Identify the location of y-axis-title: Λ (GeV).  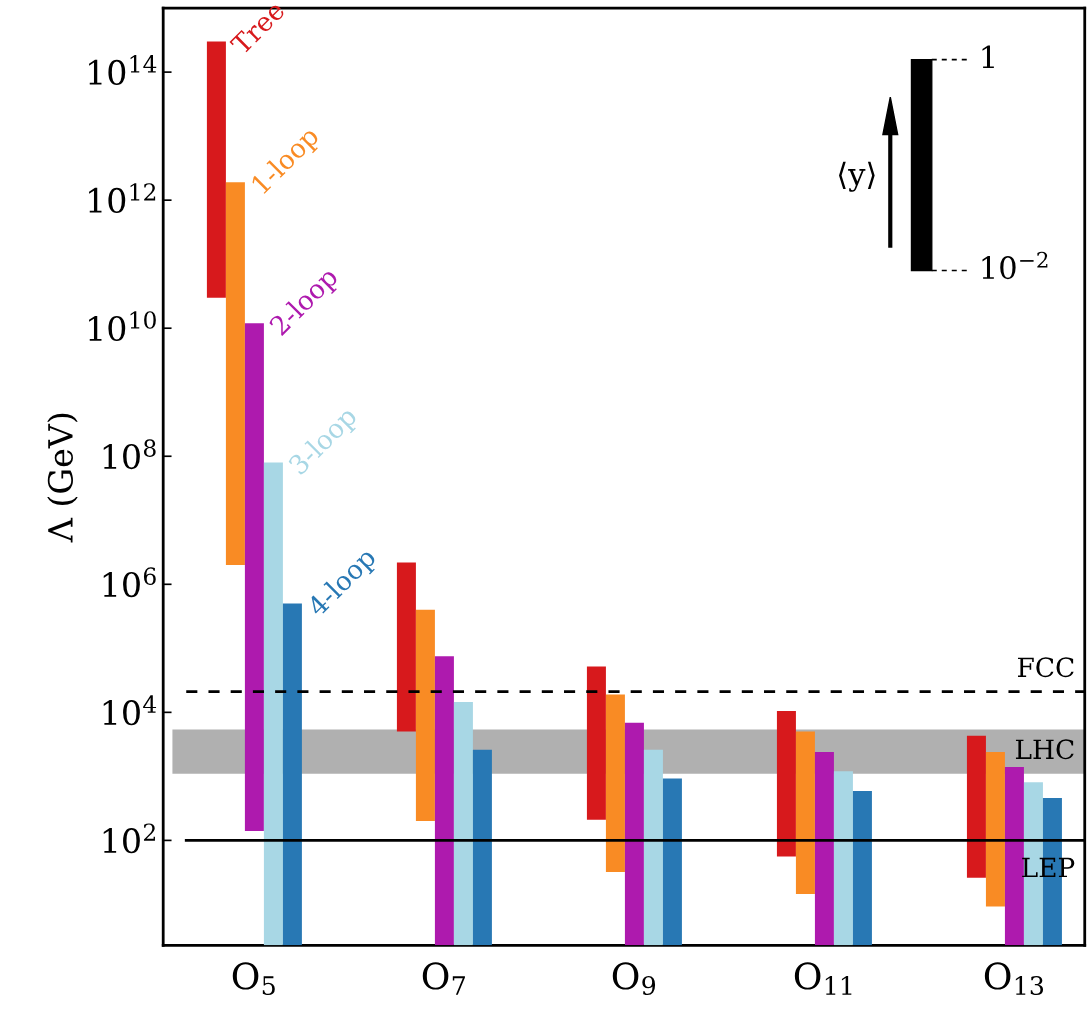
(62, 478).